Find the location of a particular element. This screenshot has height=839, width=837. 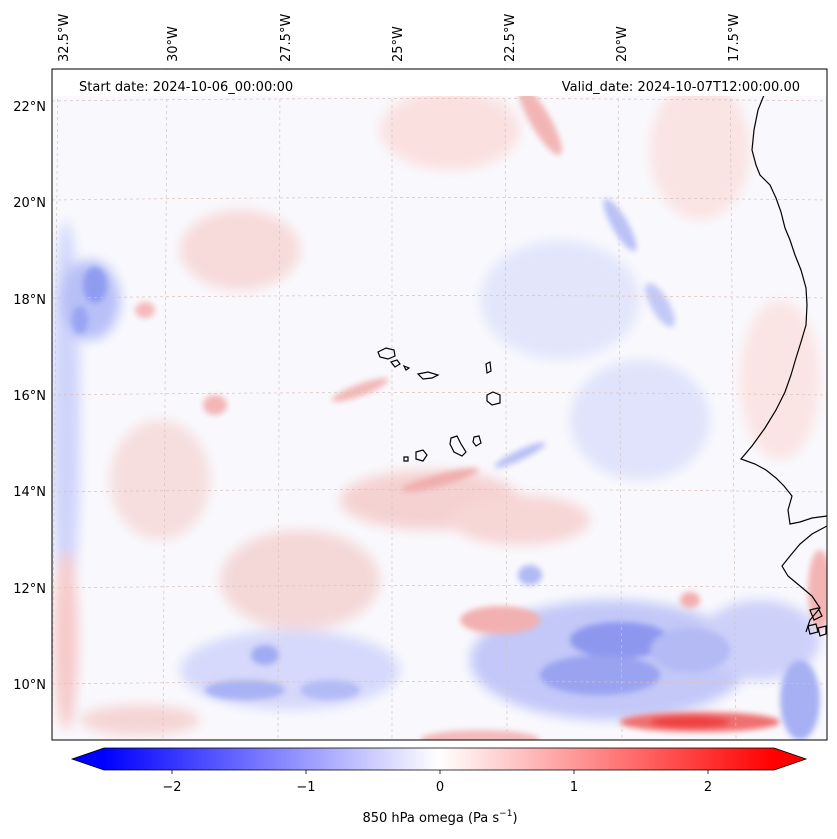

colorbar-extend-max is located at coordinates (790, 759).